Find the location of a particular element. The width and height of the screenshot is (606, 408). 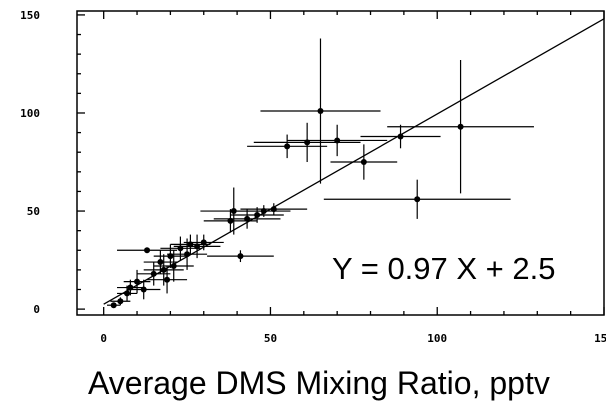

x-axis-title: Average DMS Mixing Ratio, pptv is located at coordinates (319, 383).